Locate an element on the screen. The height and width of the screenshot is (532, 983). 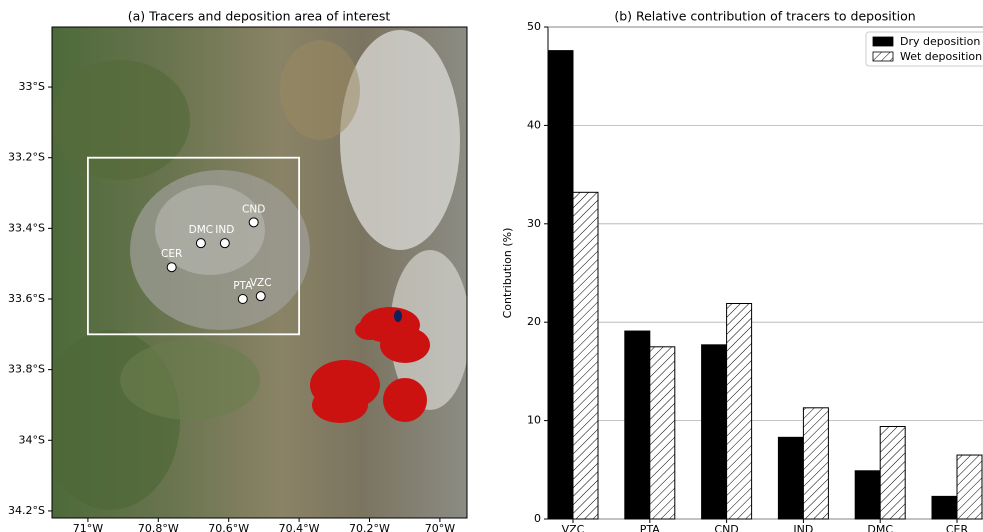
tracer-label: CER is located at coordinates (171, 254).